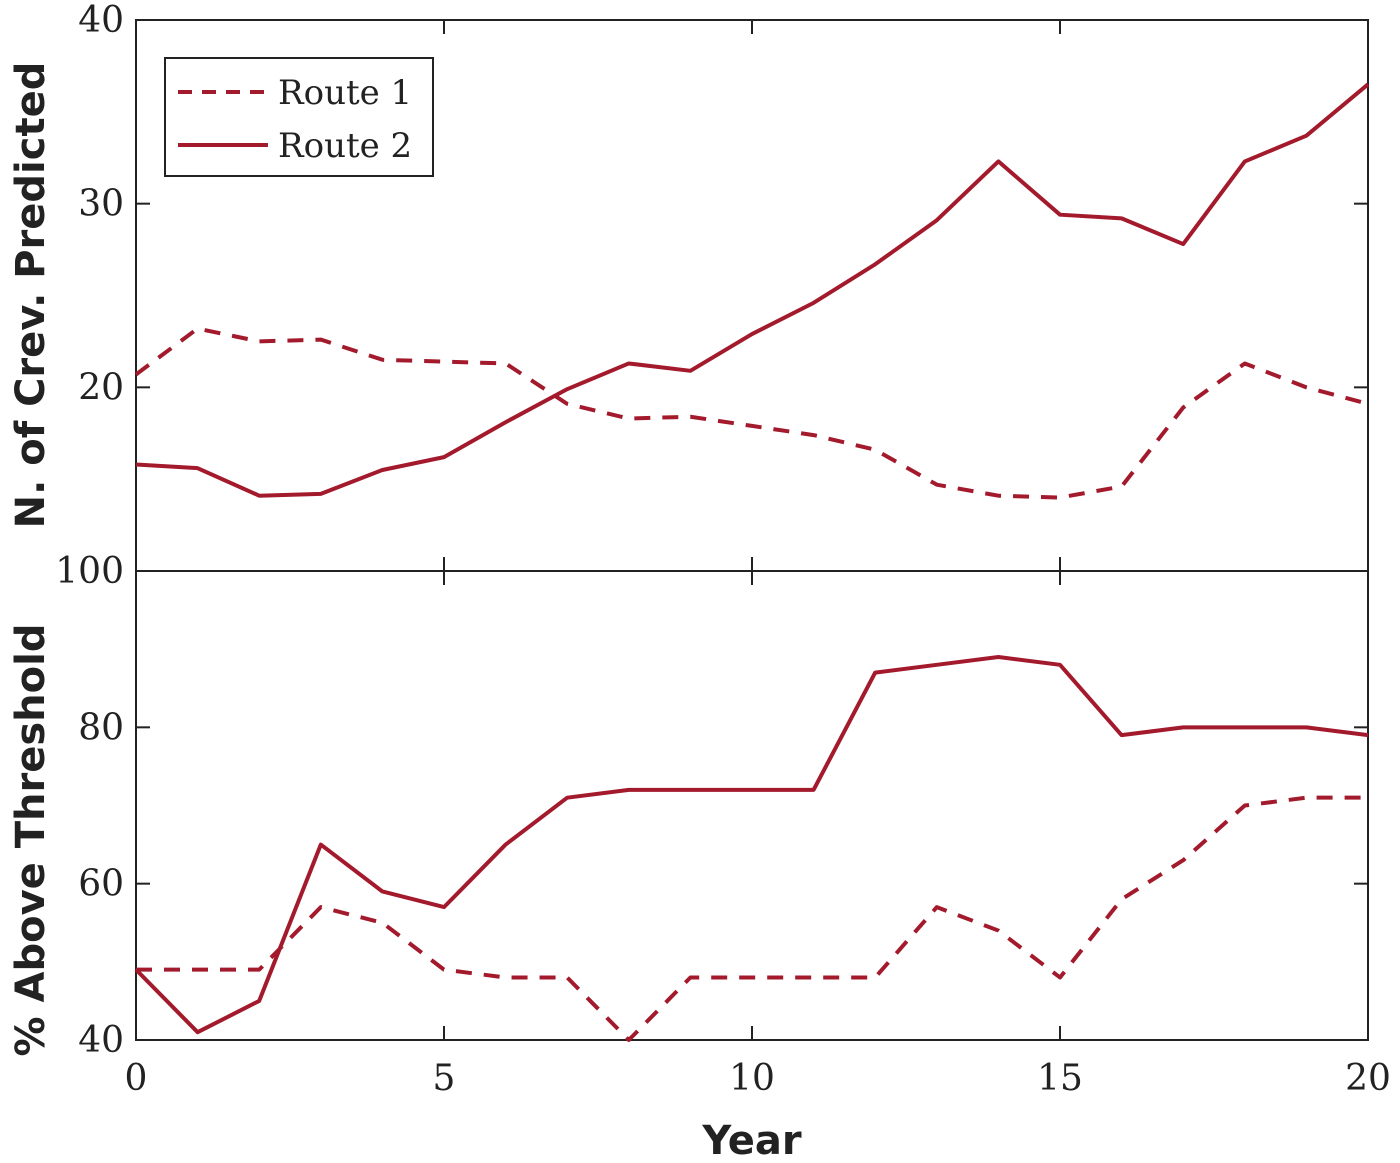 The height and width of the screenshot is (1163, 1400). What do you see at coordinates (101, 387) in the screenshot?
I see `top-y-tick-label: 20` at bounding box center [101, 387].